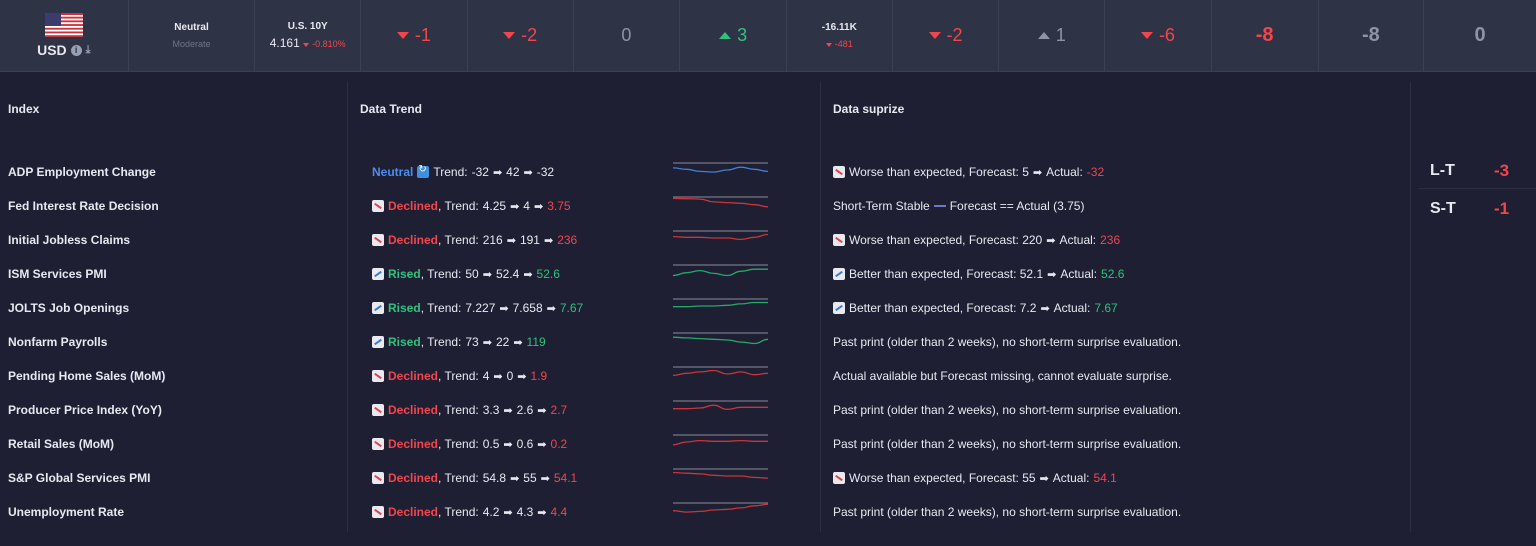  I want to click on data-trend: Declined, Trend: 3.3 ➡ 2.6 ➡ 2.7, so click(469, 410).